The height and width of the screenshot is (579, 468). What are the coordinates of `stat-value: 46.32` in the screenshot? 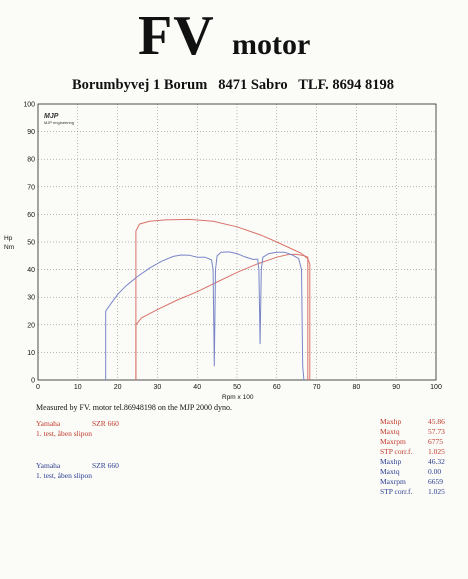 It's located at (436, 461).